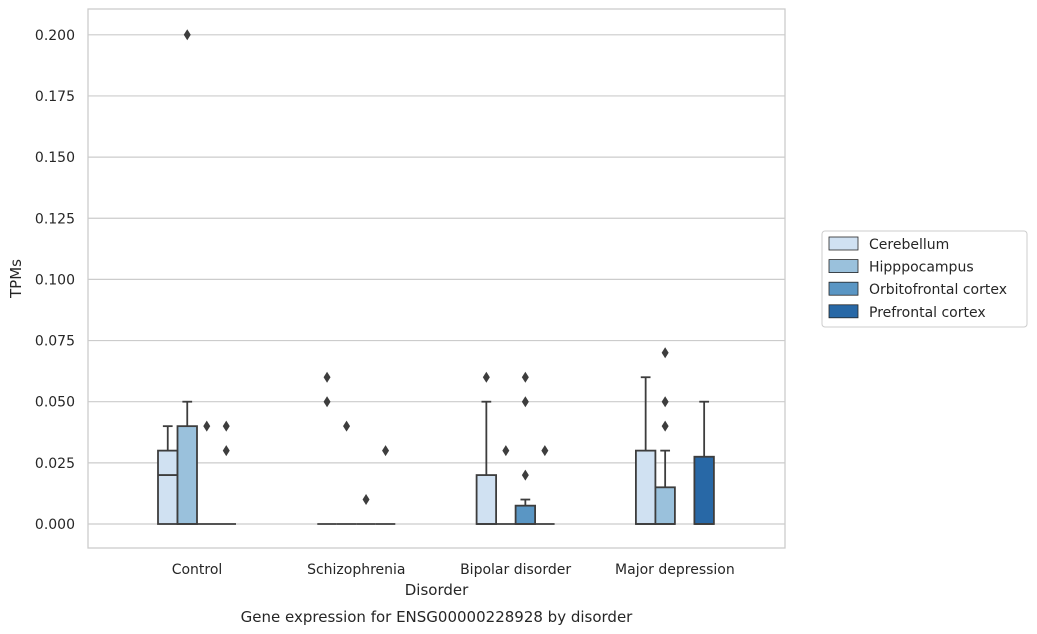 This screenshot has width=1037, height=634. Describe the element at coordinates (16, 279) in the screenshot. I see `y-axis-title: TPMs` at that location.